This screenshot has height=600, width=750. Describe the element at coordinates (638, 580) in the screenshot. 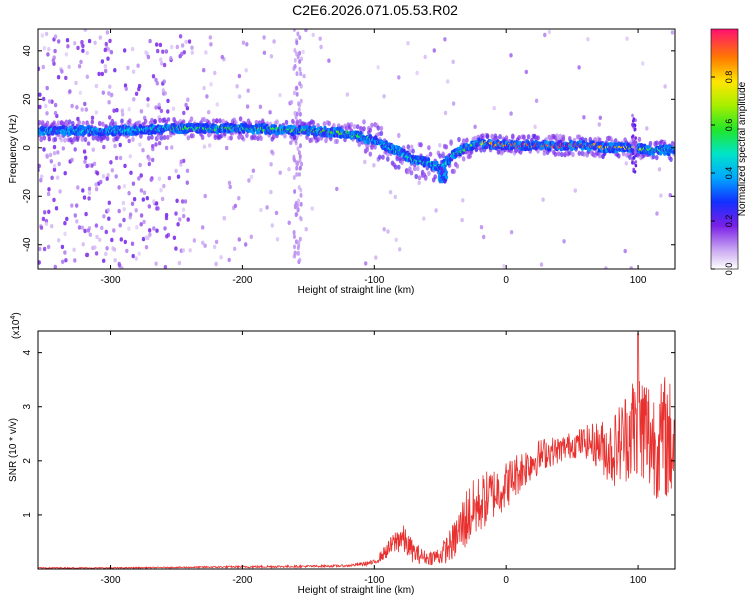

I see `x-tick-label: 100` at that location.